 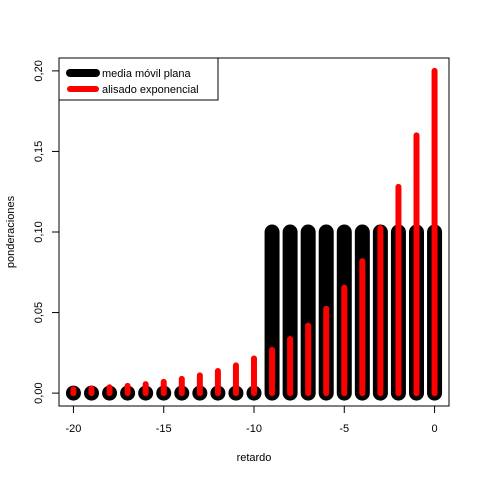 I want to click on y-tick-label: 0,20, so click(x=39, y=70).